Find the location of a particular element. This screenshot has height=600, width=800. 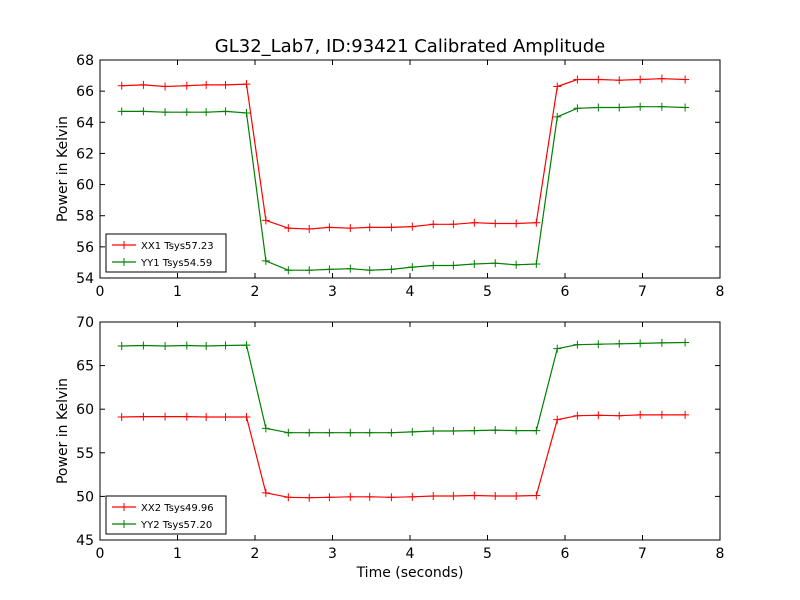

chart-0-ytick-label: 62 is located at coordinates (85, 154).